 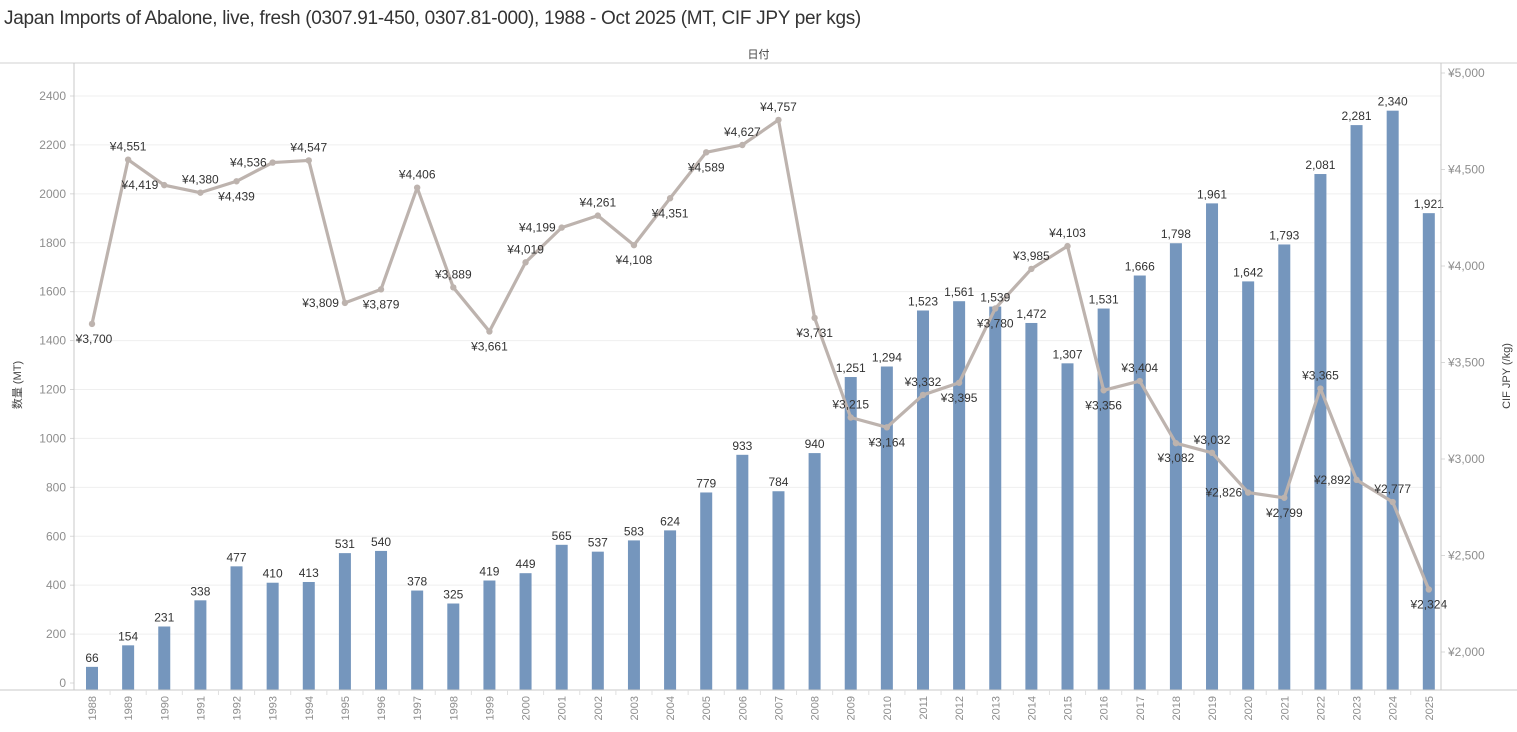 What do you see at coordinates (52, 145) in the screenshot?
I see `left-tick-label: 2200` at bounding box center [52, 145].